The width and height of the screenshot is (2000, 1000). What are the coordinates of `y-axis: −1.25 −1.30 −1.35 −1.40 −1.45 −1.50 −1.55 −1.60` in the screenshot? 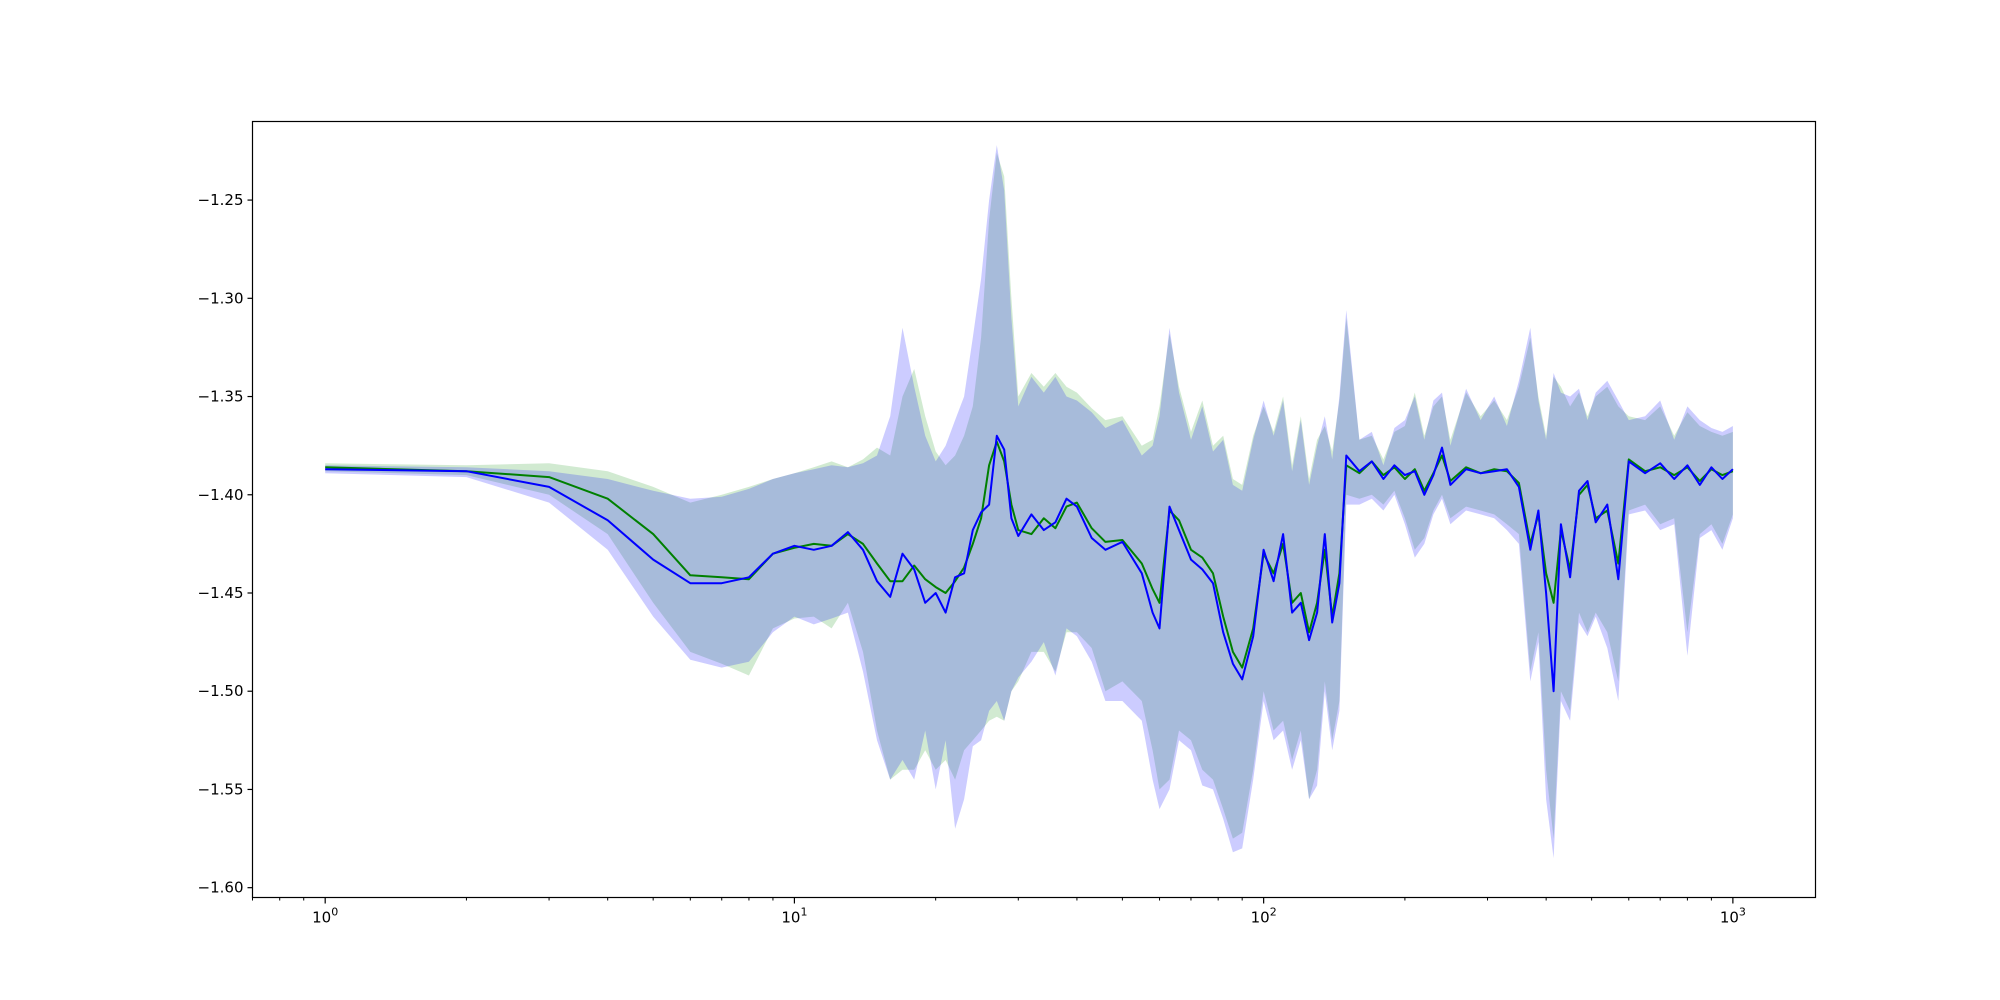 It's located at (225, 544).